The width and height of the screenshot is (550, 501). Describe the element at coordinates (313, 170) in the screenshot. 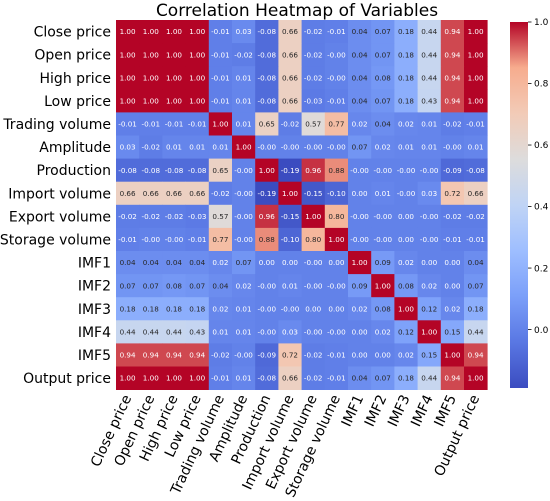

I see `cell-value: 0.96` at that location.